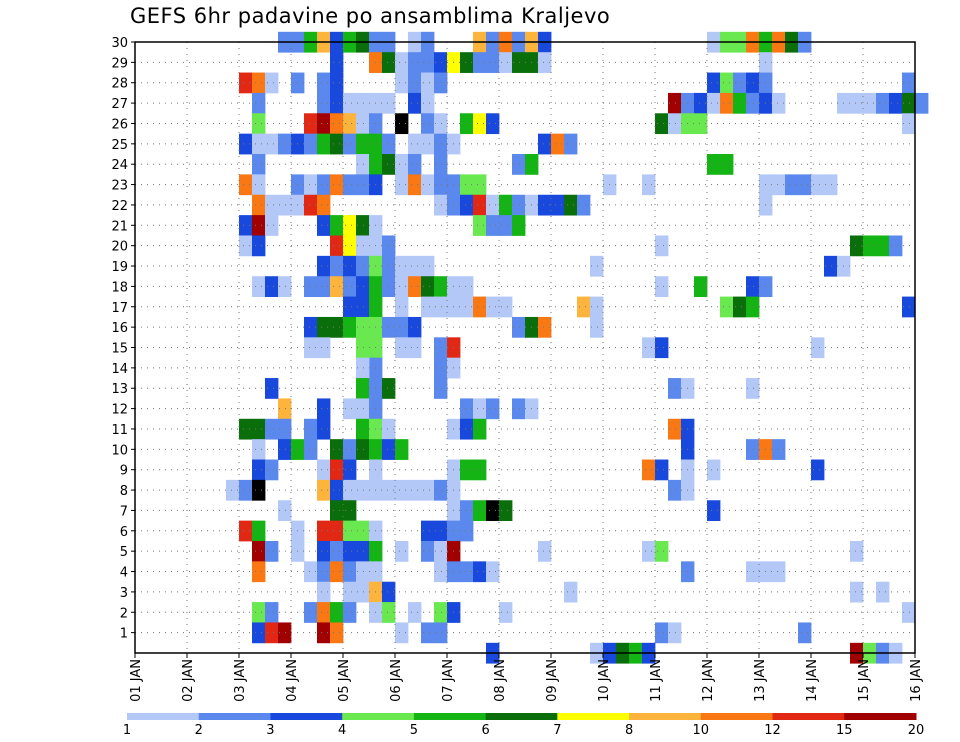  I want to click on y-tick-label: 13, so click(119, 389).